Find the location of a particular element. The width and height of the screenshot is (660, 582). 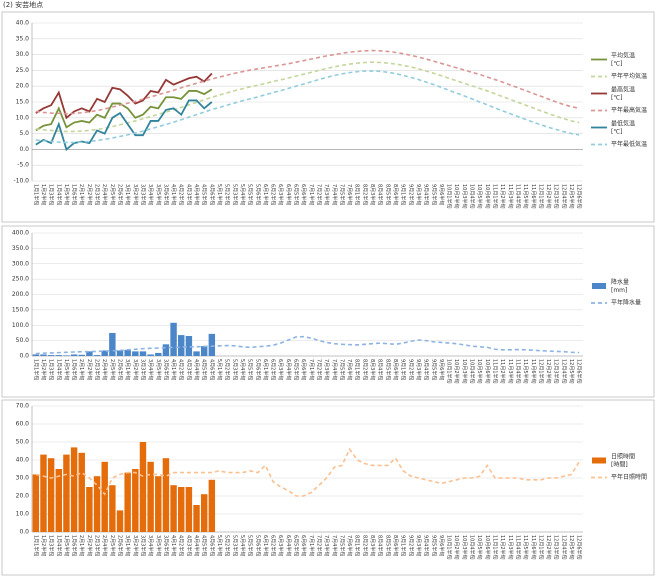

y-tick-label: 30.0 is located at coordinates (23, 478).